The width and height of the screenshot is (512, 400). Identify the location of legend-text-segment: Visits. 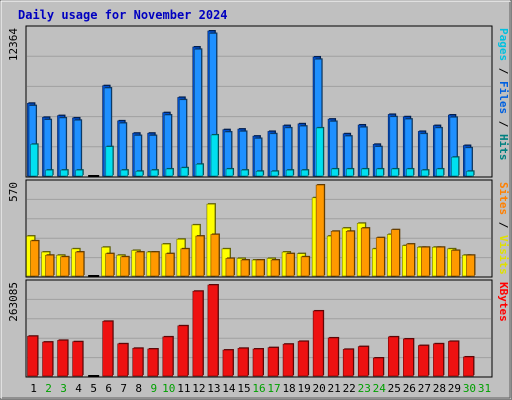
(503, 255).